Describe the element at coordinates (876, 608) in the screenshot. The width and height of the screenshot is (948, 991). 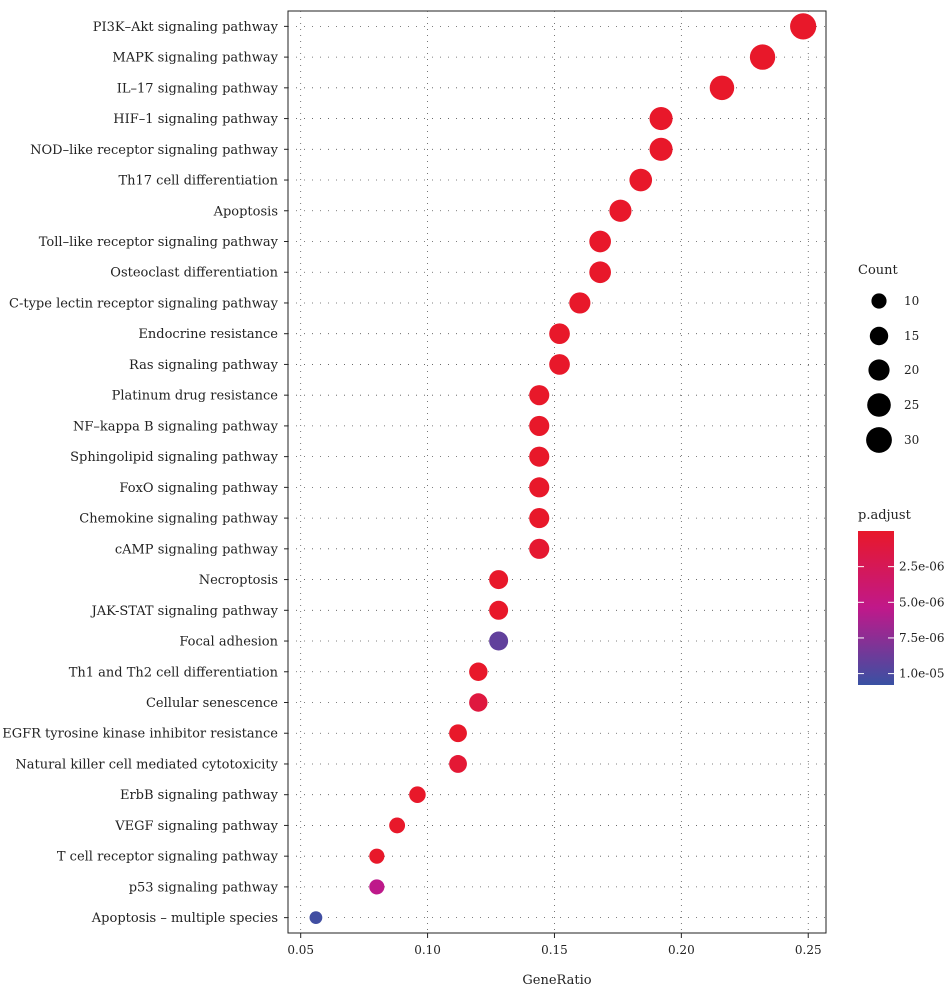
I see `padjust-colorbar` at that location.